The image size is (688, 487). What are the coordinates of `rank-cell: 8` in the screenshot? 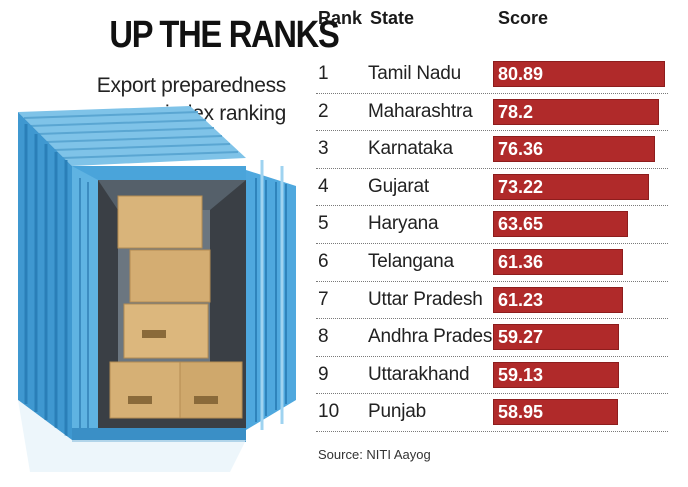 It's located at (323, 337).